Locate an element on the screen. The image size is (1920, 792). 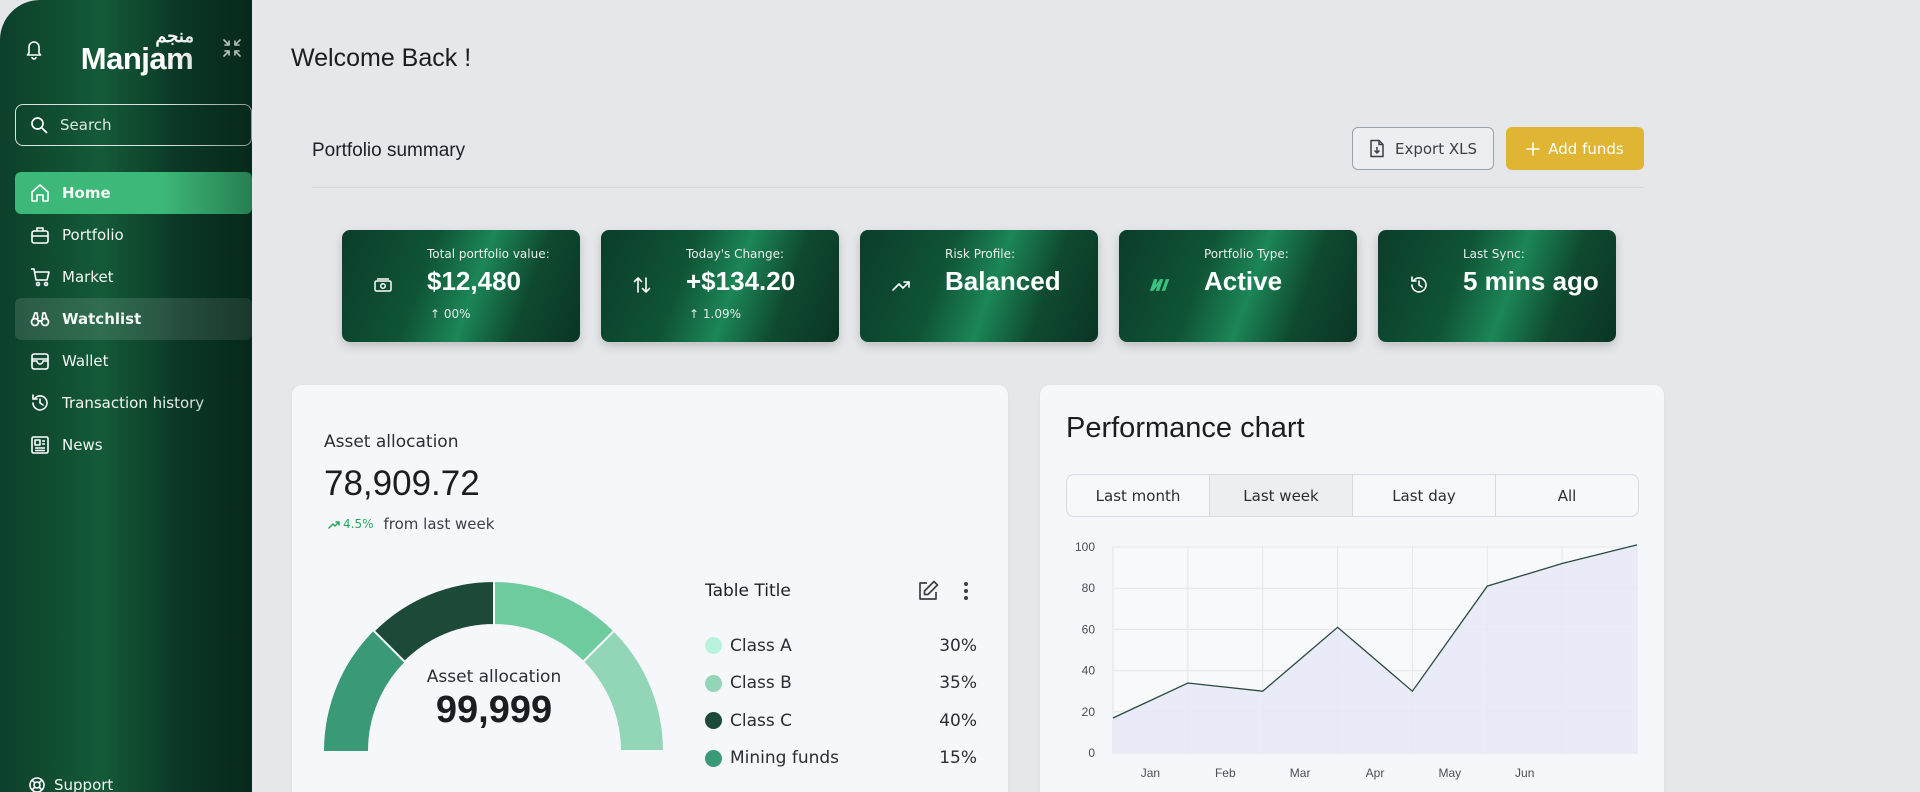
legend-row: Class A 30% is located at coordinates (841, 646).